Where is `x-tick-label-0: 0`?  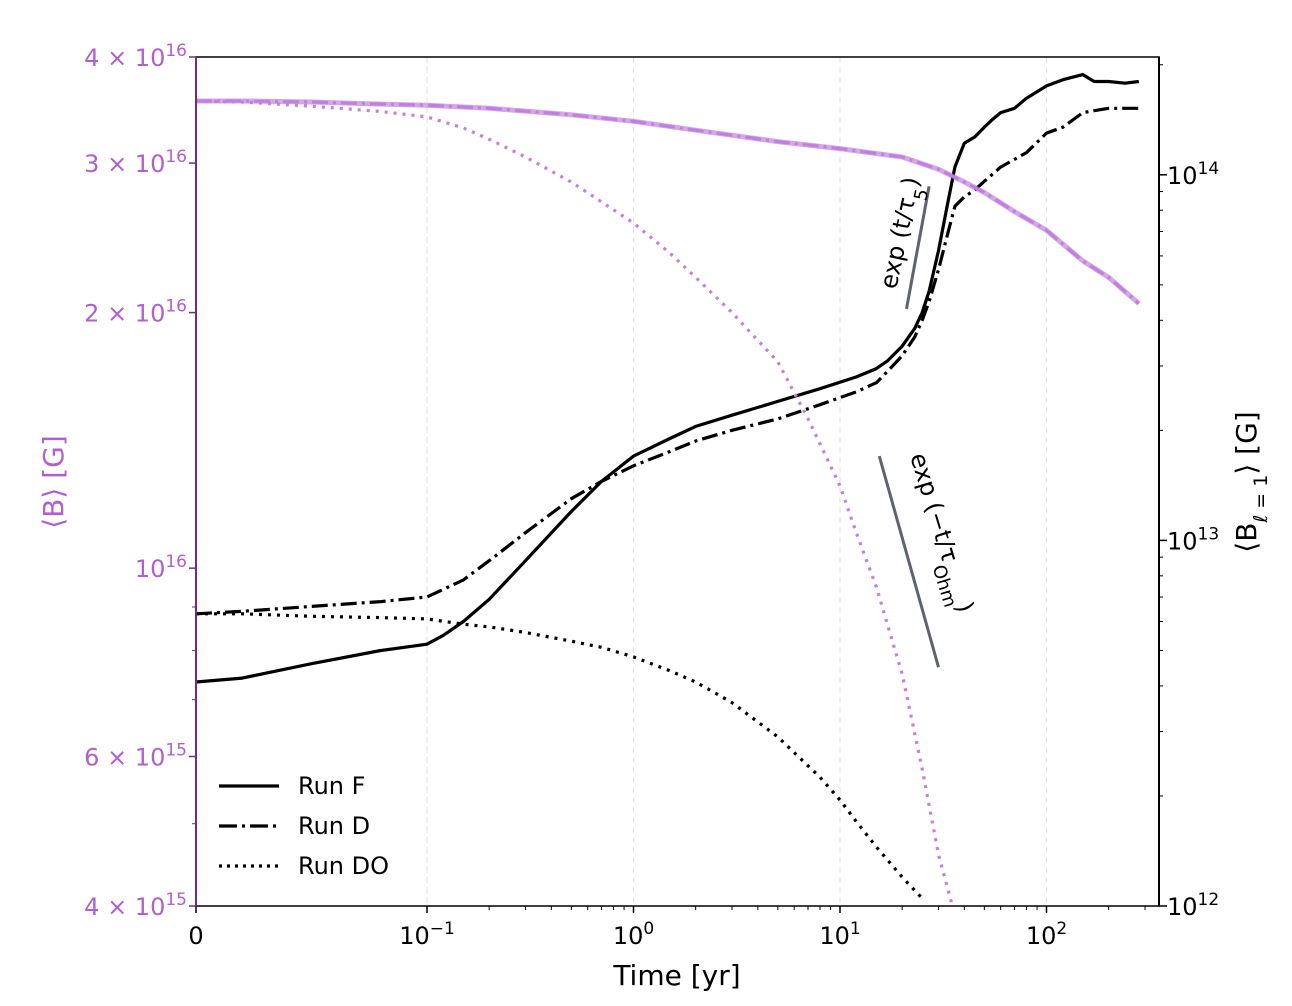 x-tick-label-0: 0 is located at coordinates (195, 936).